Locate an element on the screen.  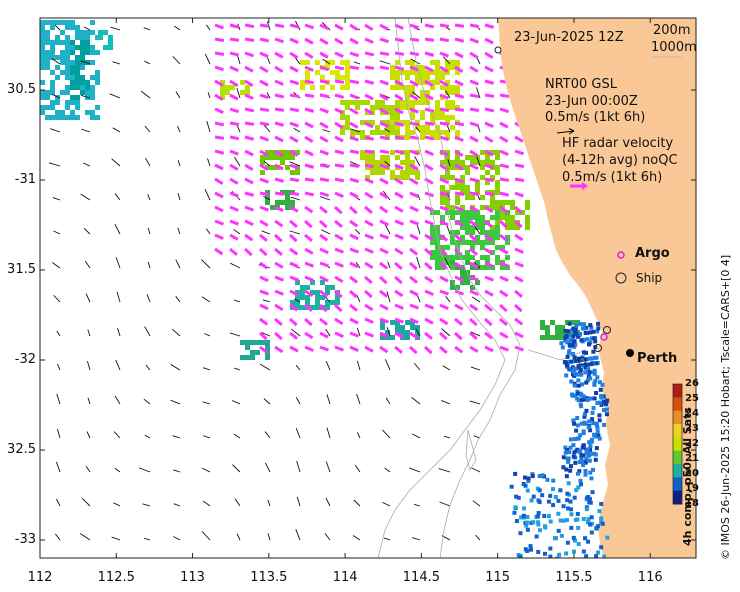
y-tick-label: 32.5 is located at coordinates (21, 449).